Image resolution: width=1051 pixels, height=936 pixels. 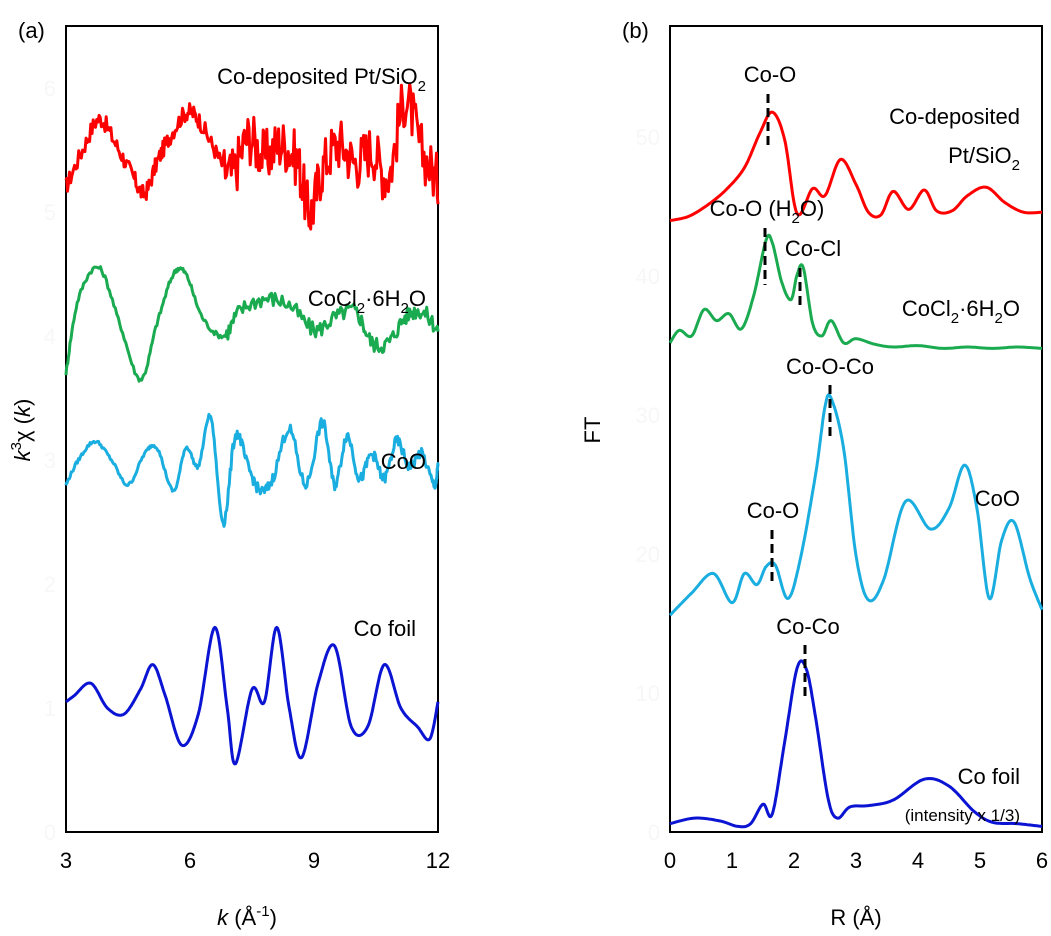 What do you see at coordinates (855, 291) in the screenshot?
I see `series-b-1-line` at bounding box center [855, 291].